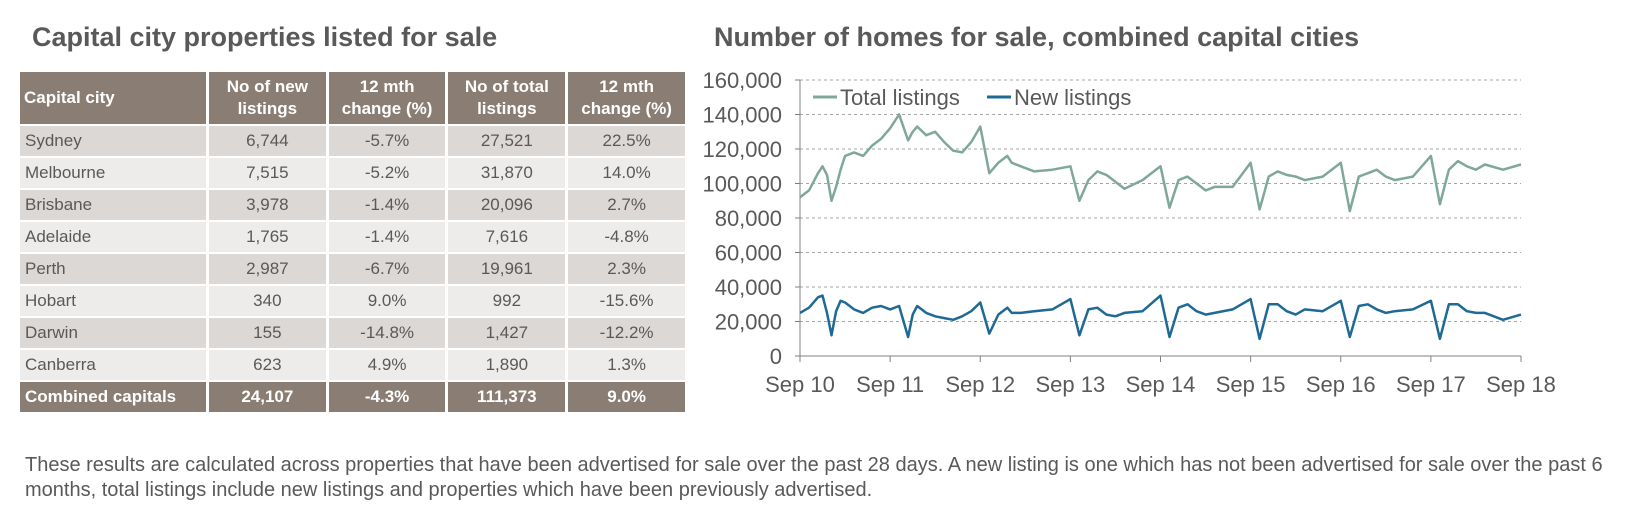 This screenshot has width=1633, height=517. What do you see at coordinates (113, 333) in the screenshot?
I see `cell-city: Darwin` at bounding box center [113, 333].